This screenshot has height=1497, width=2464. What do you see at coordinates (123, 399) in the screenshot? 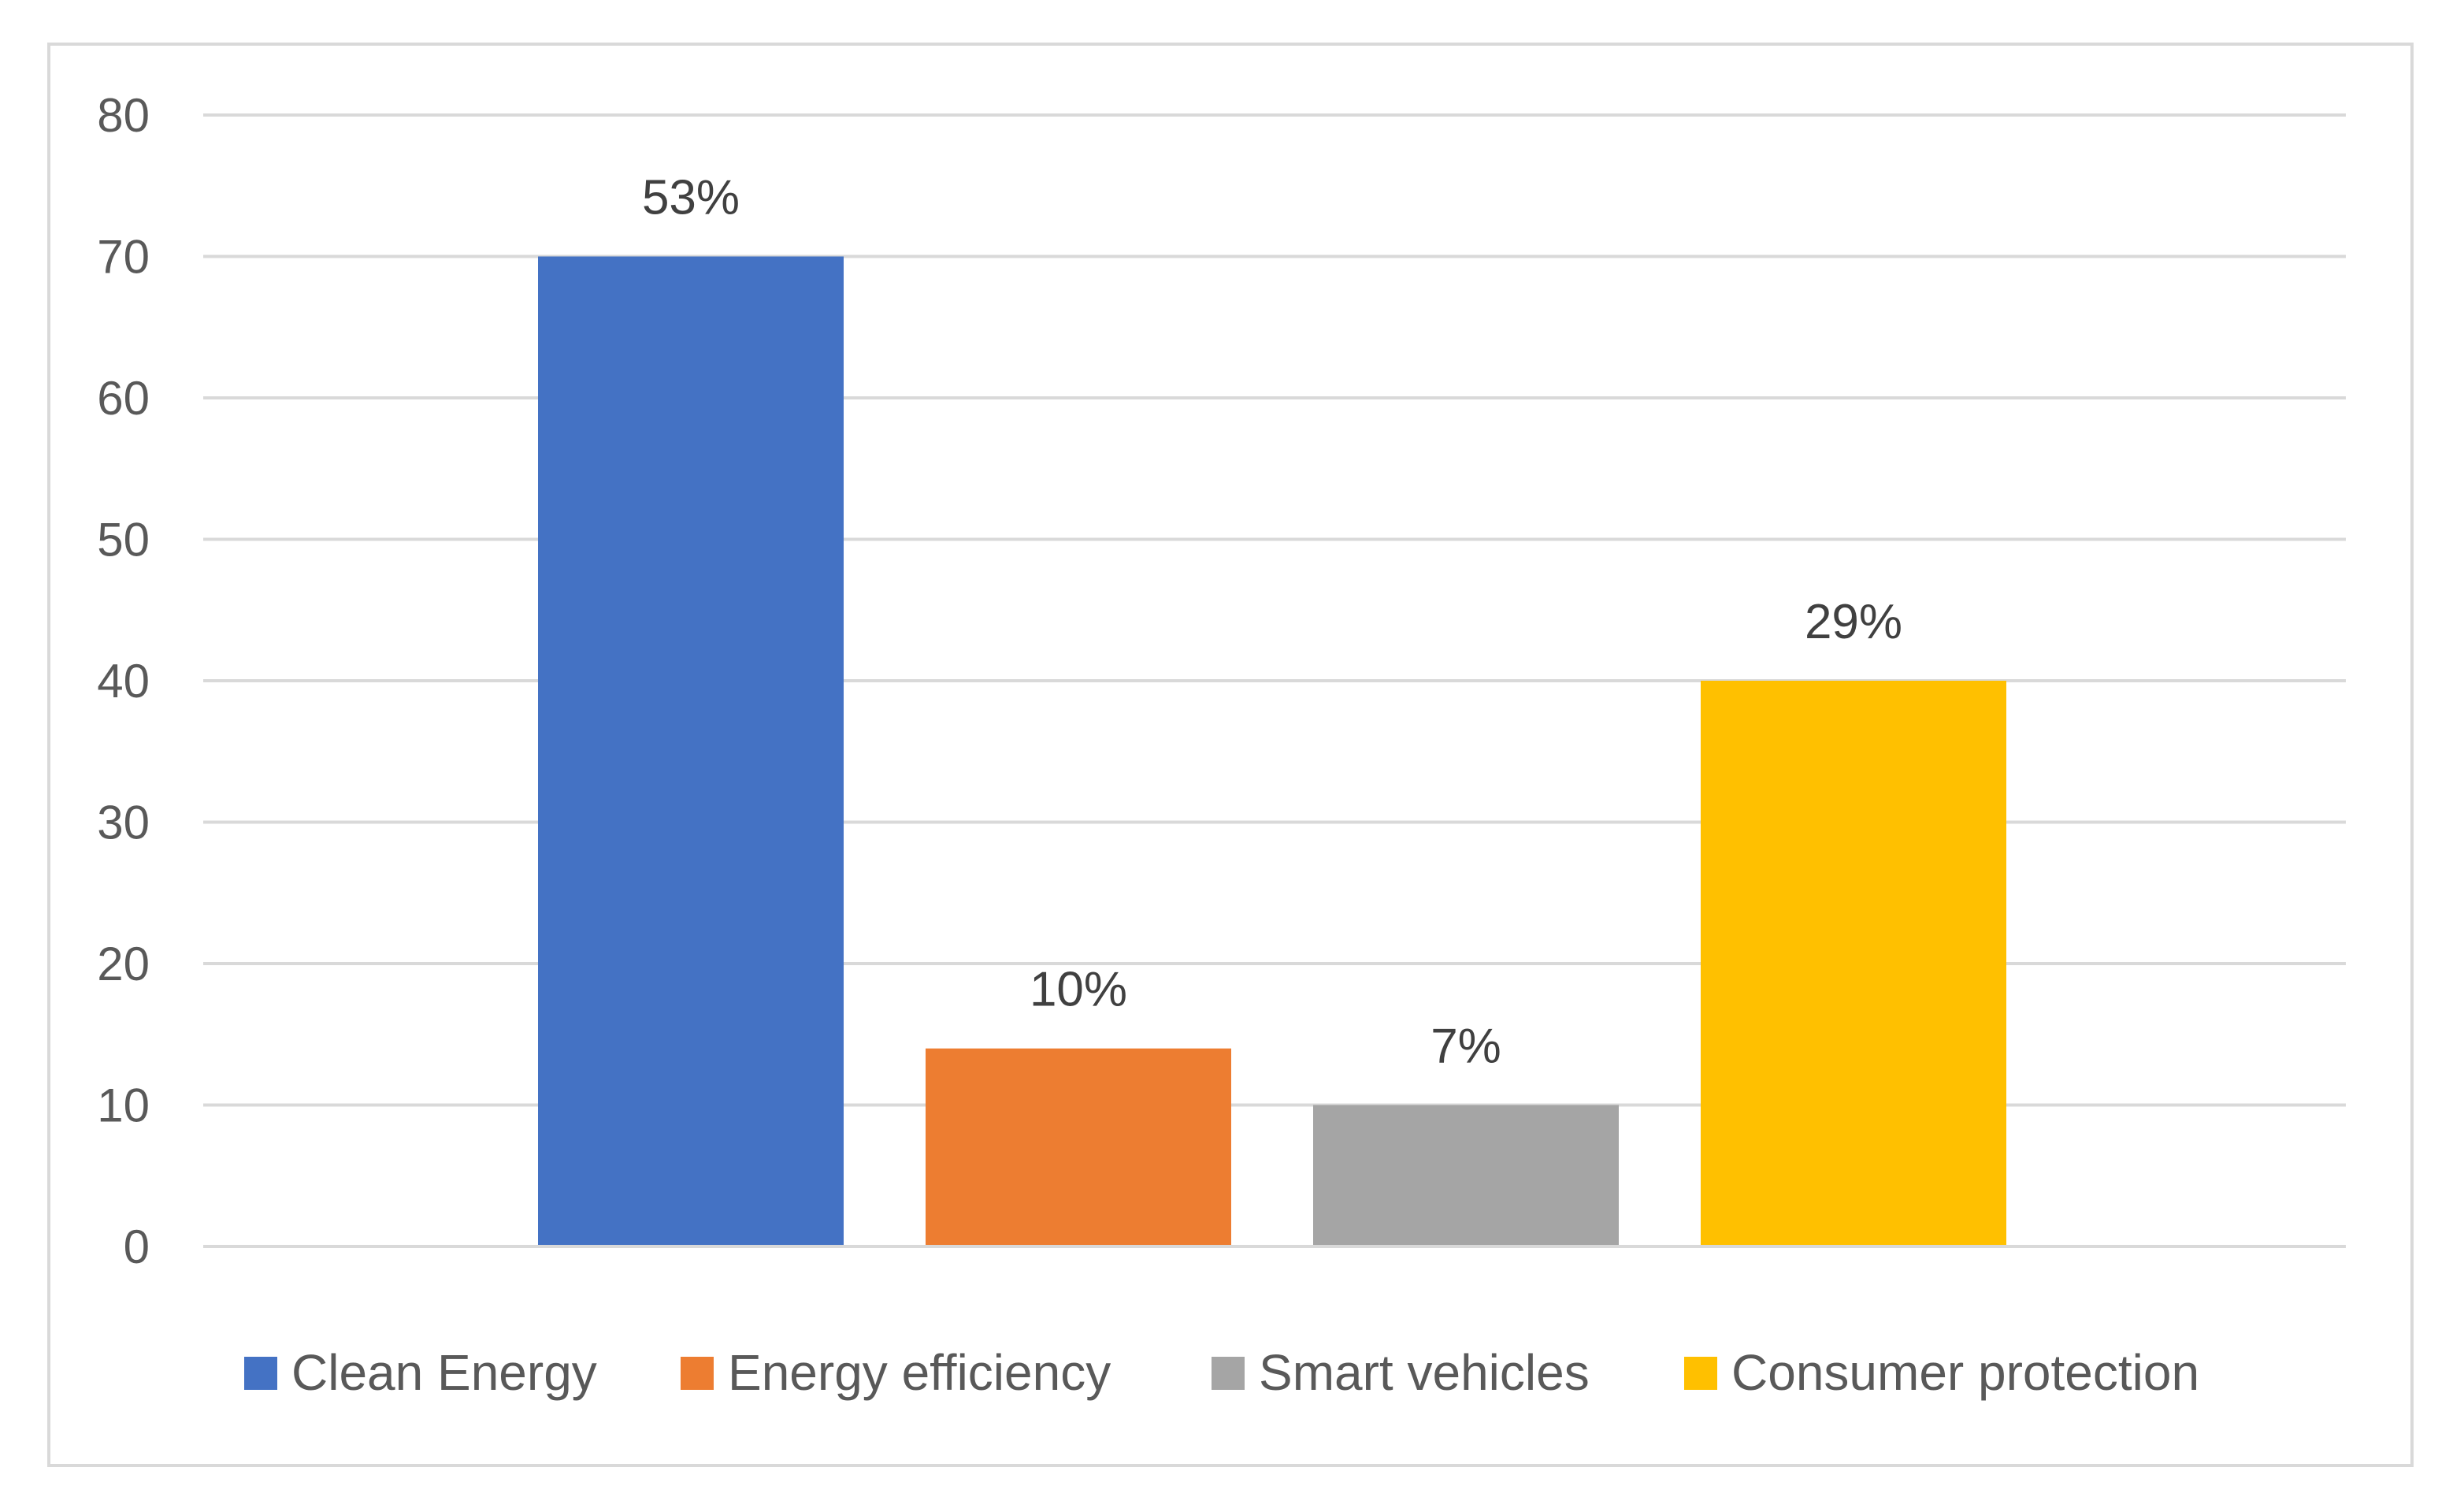
I see `y-tick-label-60: 60` at bounding box center [123, 399].